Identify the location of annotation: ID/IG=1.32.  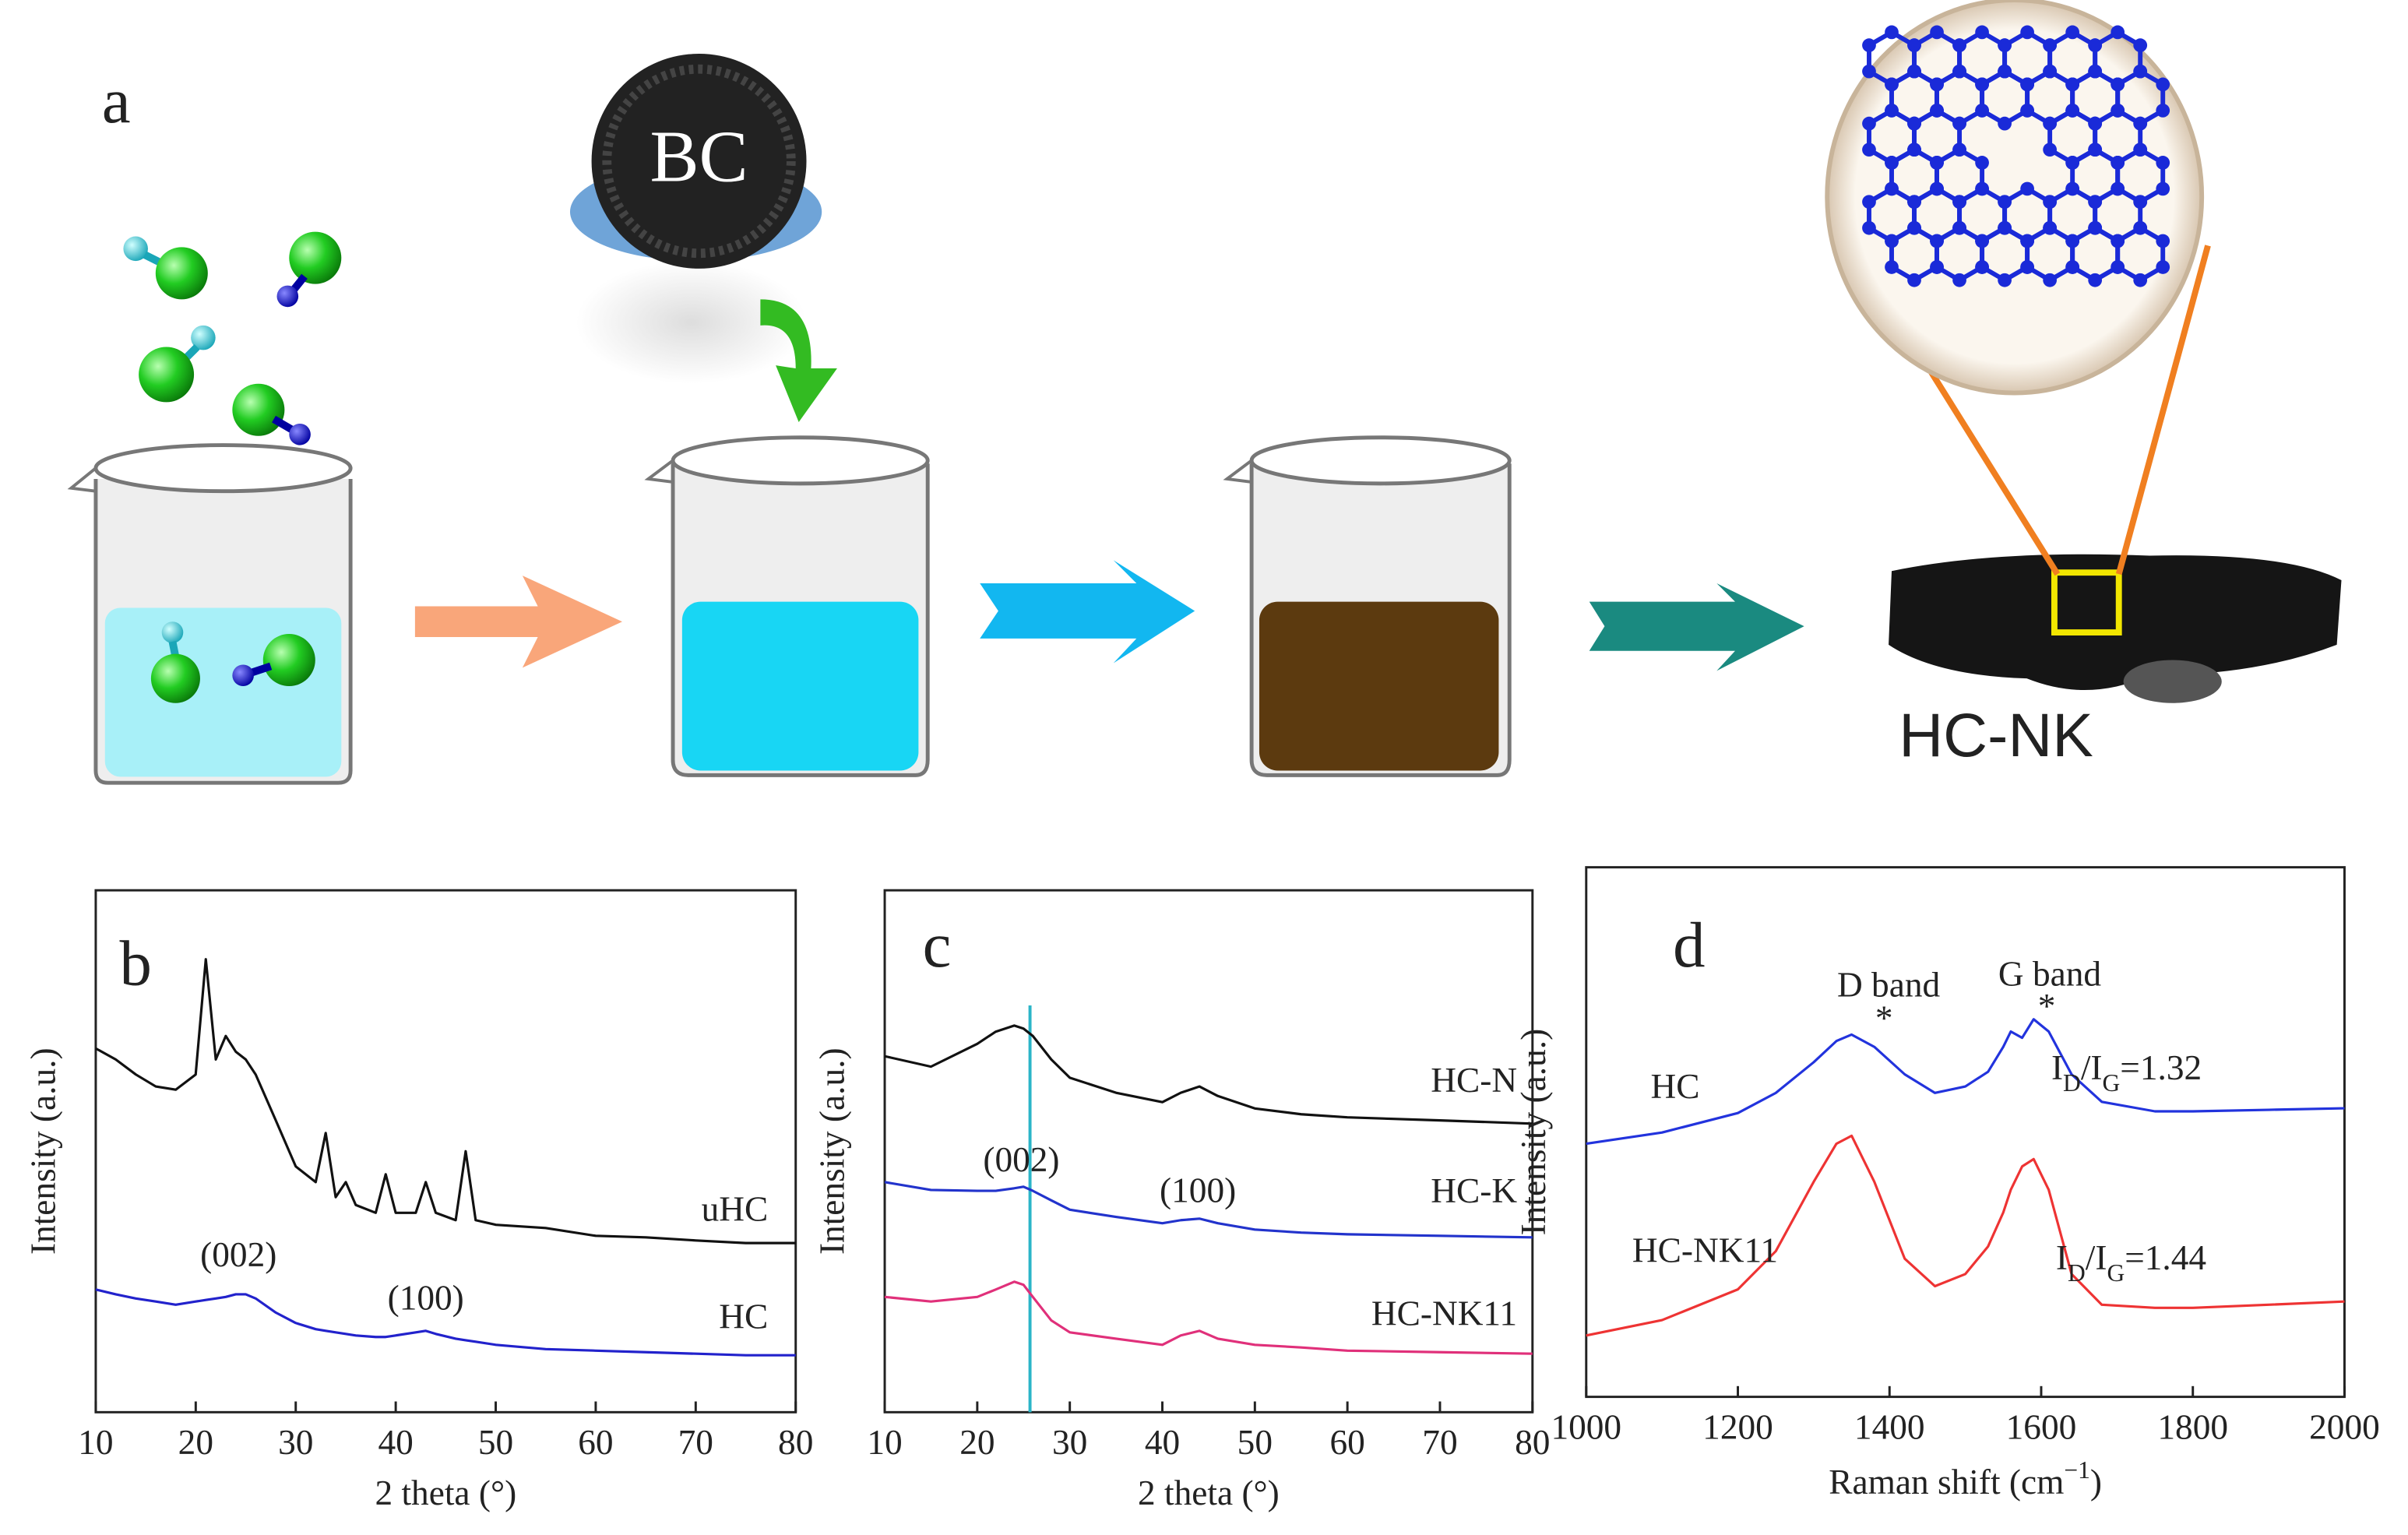
(2127, 1072).